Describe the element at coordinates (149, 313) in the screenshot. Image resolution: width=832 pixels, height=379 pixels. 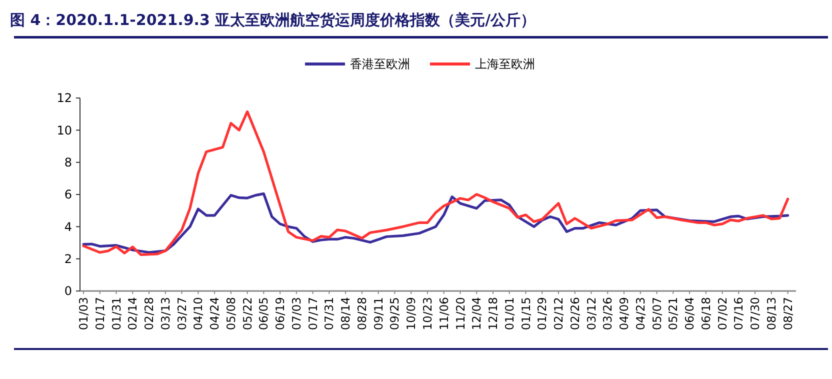
I see `x-tick-label: 02/28` at that location.